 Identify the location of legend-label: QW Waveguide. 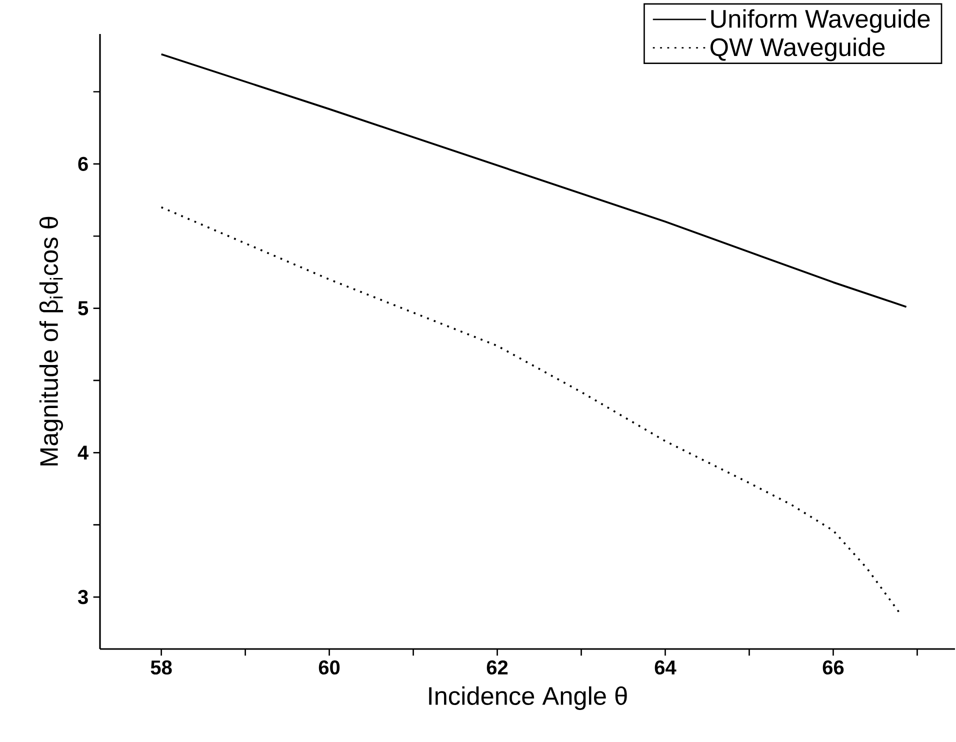
(797, 50).